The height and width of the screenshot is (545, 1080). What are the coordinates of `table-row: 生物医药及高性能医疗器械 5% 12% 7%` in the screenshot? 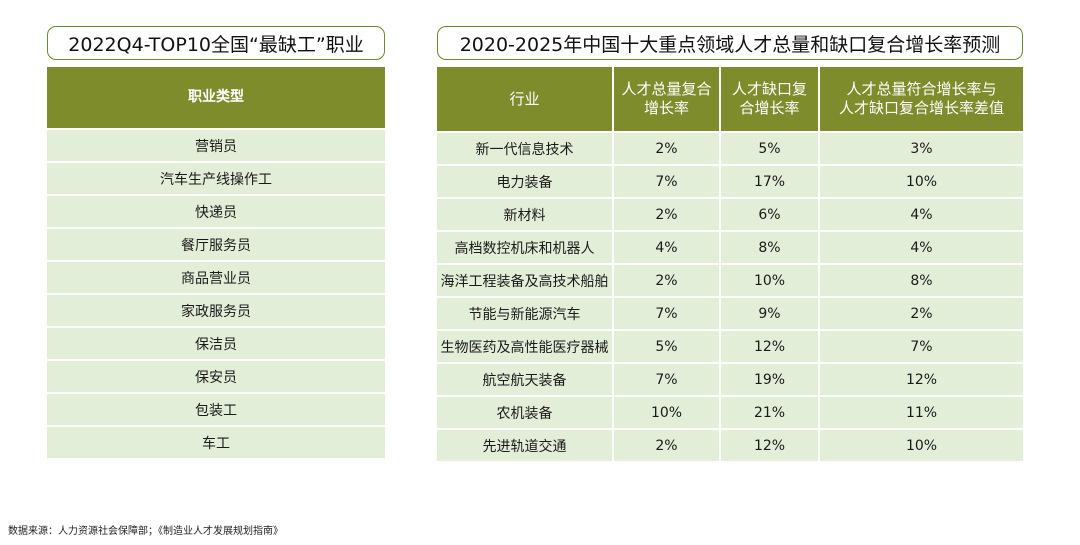 It's located at (730, 346).